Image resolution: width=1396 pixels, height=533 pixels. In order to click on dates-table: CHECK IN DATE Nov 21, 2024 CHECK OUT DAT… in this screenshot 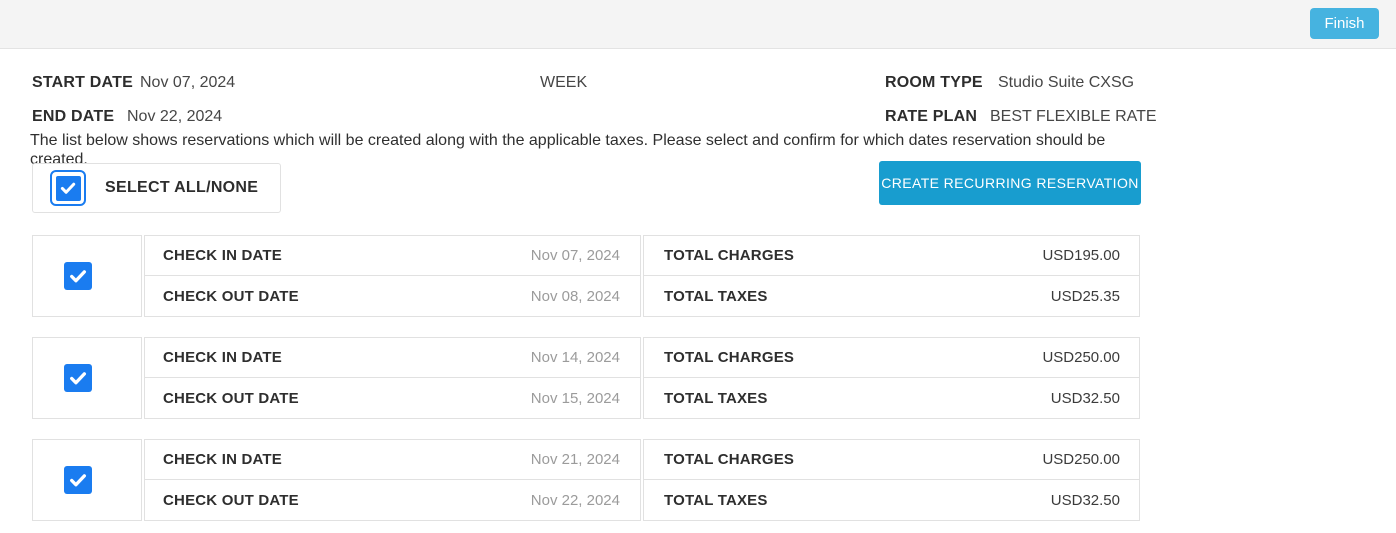, I will do `click(392, 480)`.